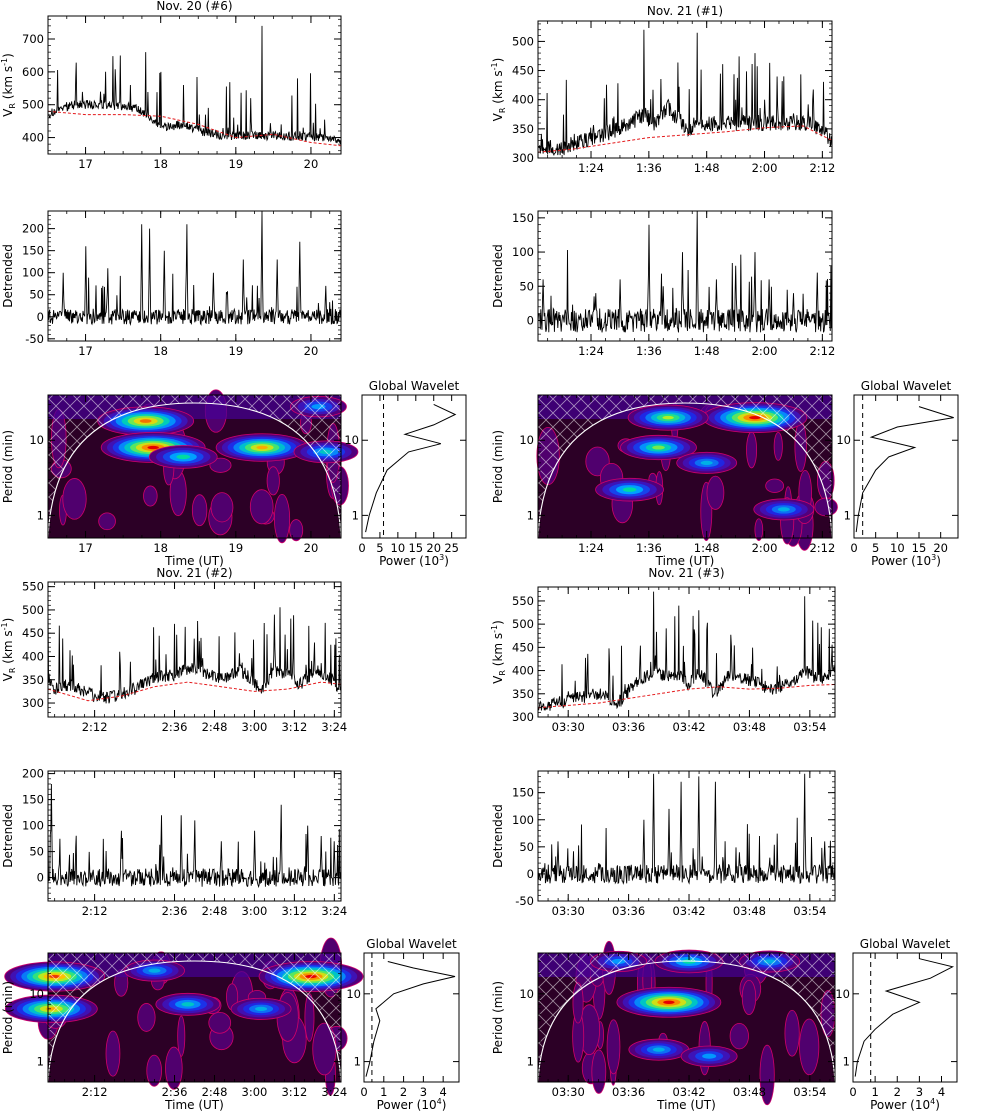 Image resolution: width=981 pixels, height=1116 pixels. What do you see at coordinates (749, 727) in the screenshot?
I see `x-tick-label: 03:48` at bounding box center [749, 727].